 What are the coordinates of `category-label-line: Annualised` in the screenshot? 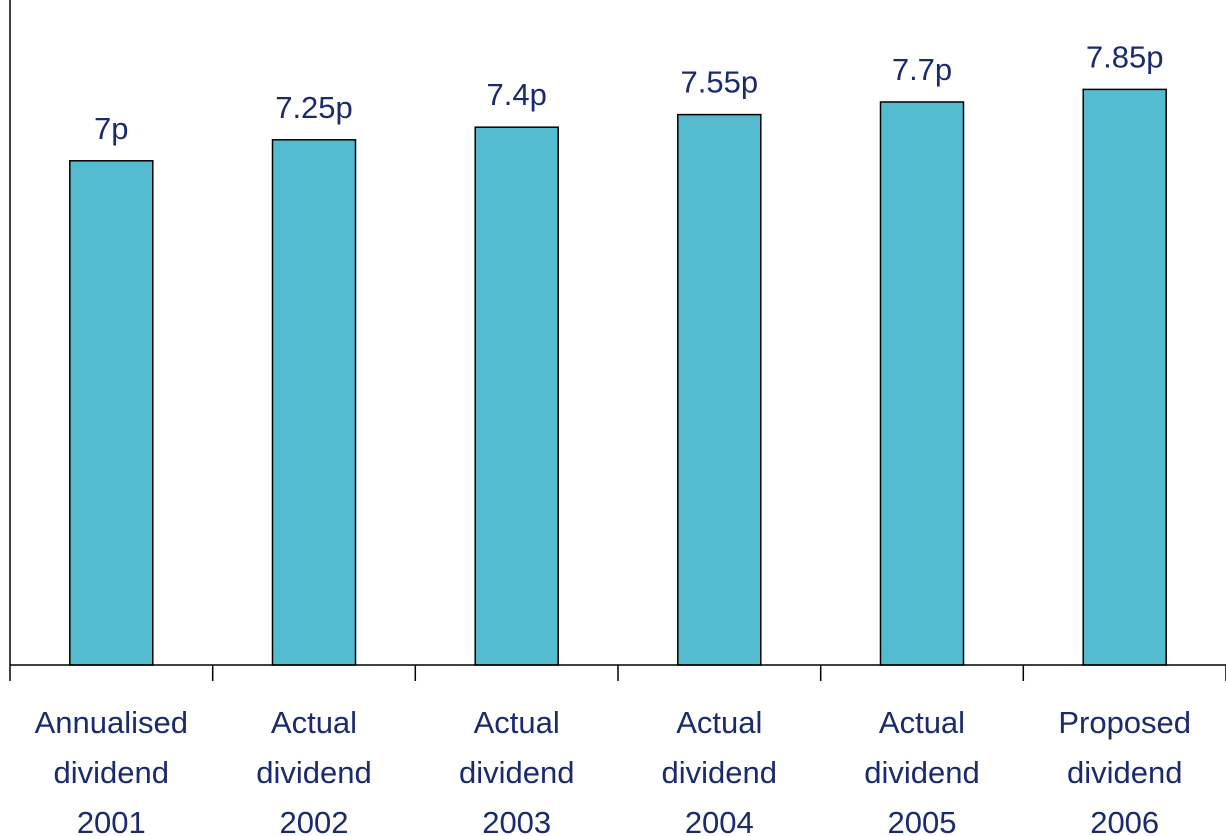 It's located at (111, 722).